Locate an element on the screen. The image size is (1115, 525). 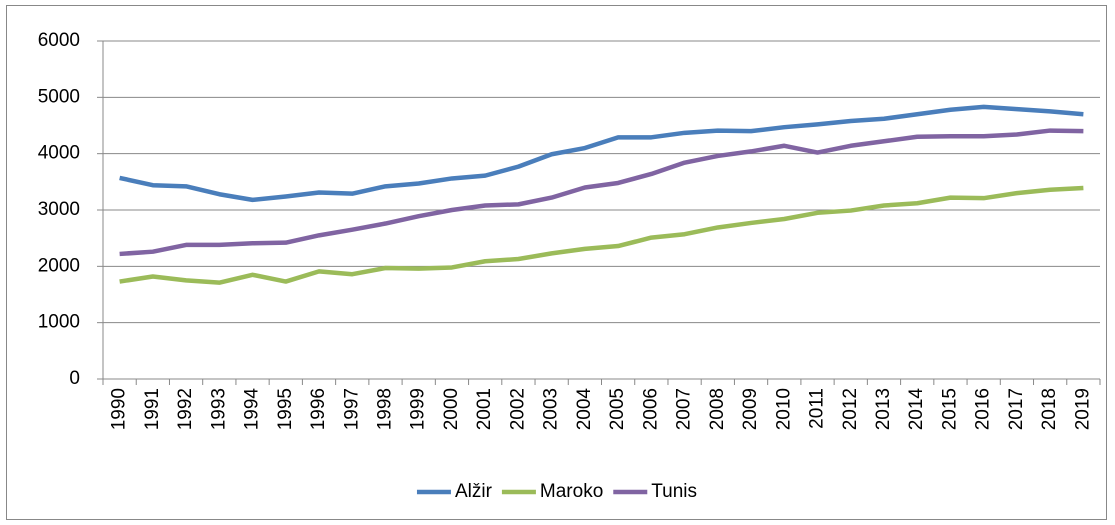
x-tick-label: 2011 is located at coordinates (817, 408).